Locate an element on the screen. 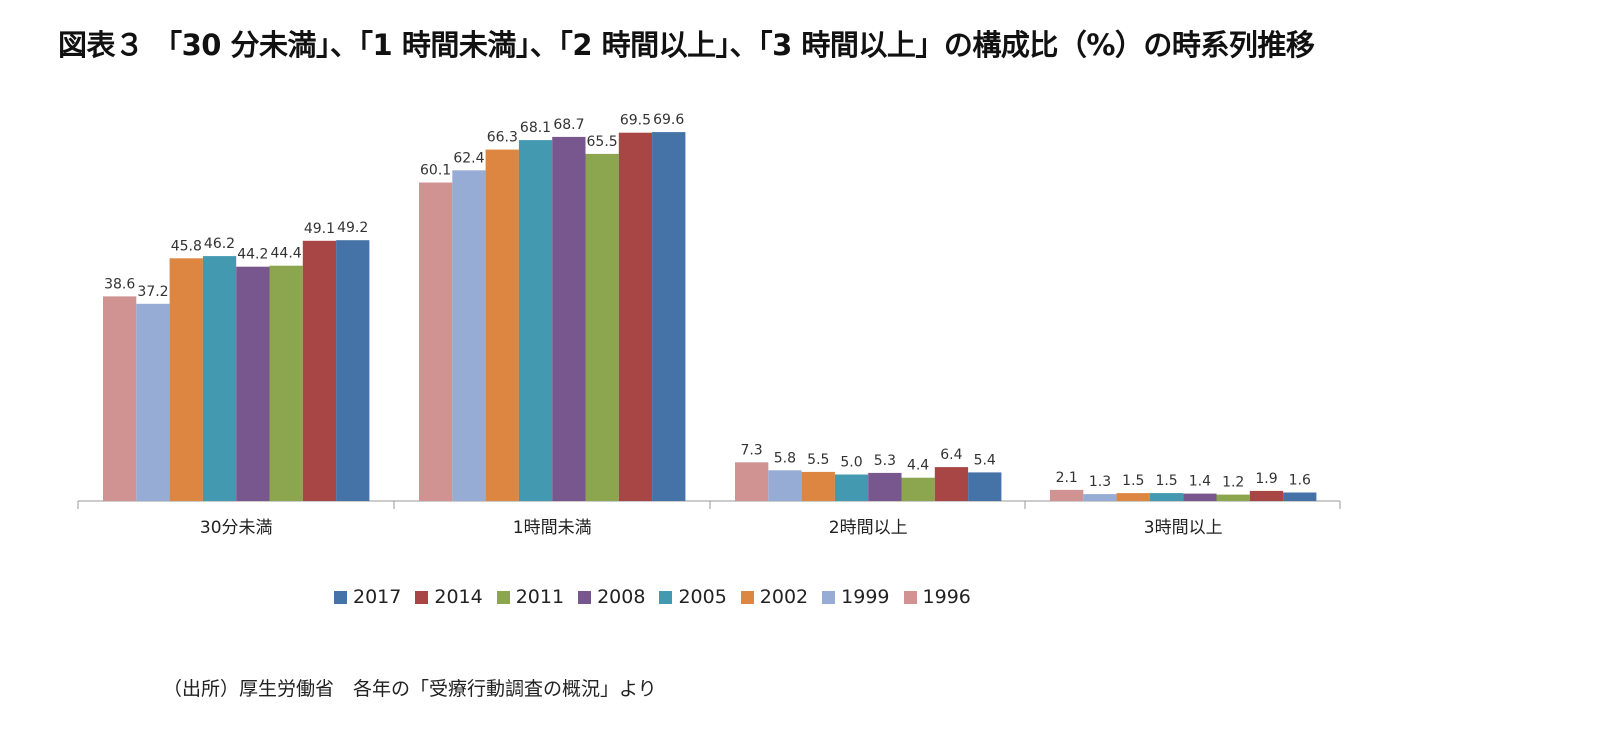  data-label: 2.1 is located at coordinates (1067, 478).